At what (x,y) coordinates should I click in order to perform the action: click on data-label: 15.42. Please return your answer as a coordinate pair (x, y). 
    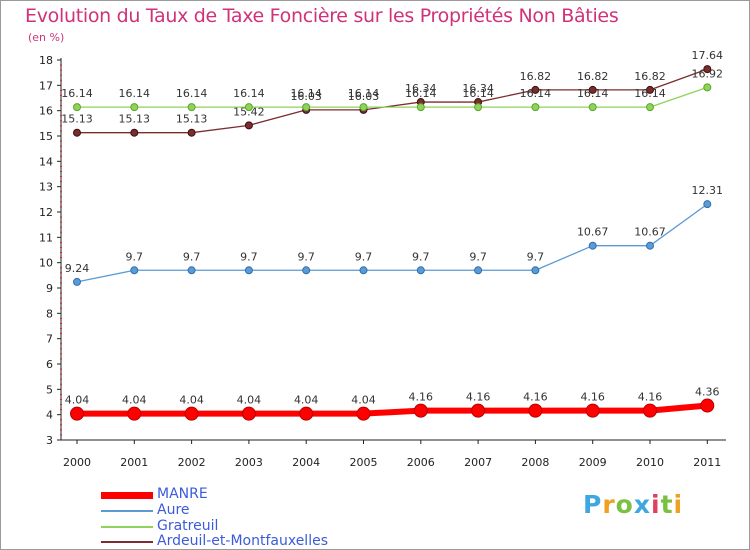
    Looking at the image, I should click on (249, 111).